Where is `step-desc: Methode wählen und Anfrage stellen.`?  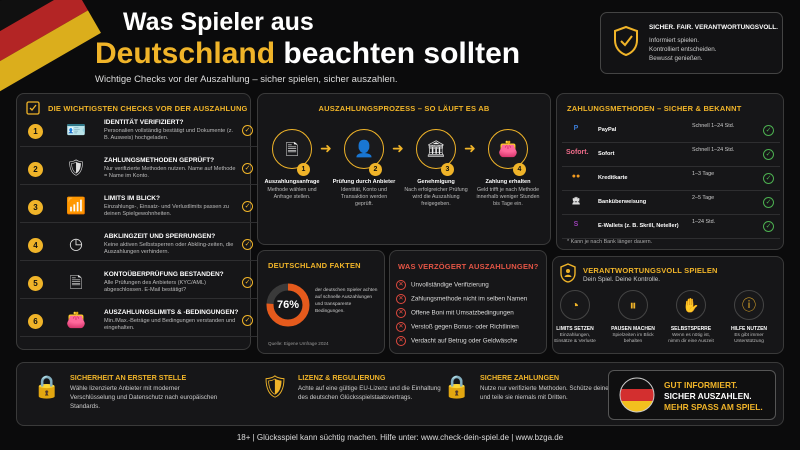
step-desc: Methode wählen und Anfrage stellen. is located at coordinates (292, 193).